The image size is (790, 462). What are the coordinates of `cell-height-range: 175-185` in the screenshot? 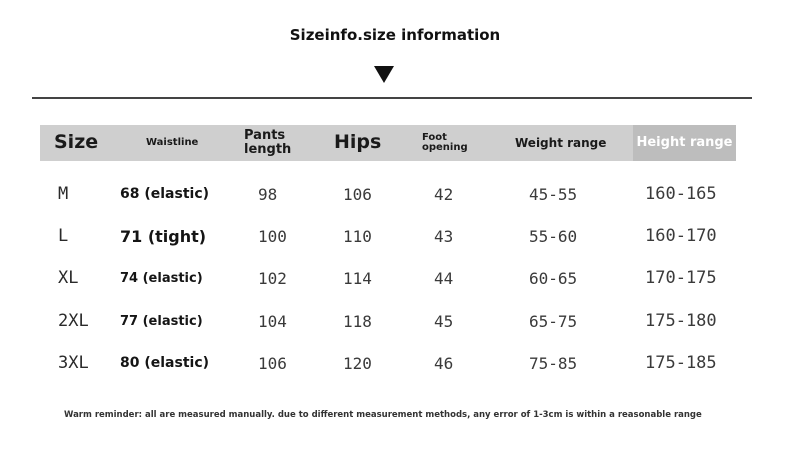 It's located at (681, 363).